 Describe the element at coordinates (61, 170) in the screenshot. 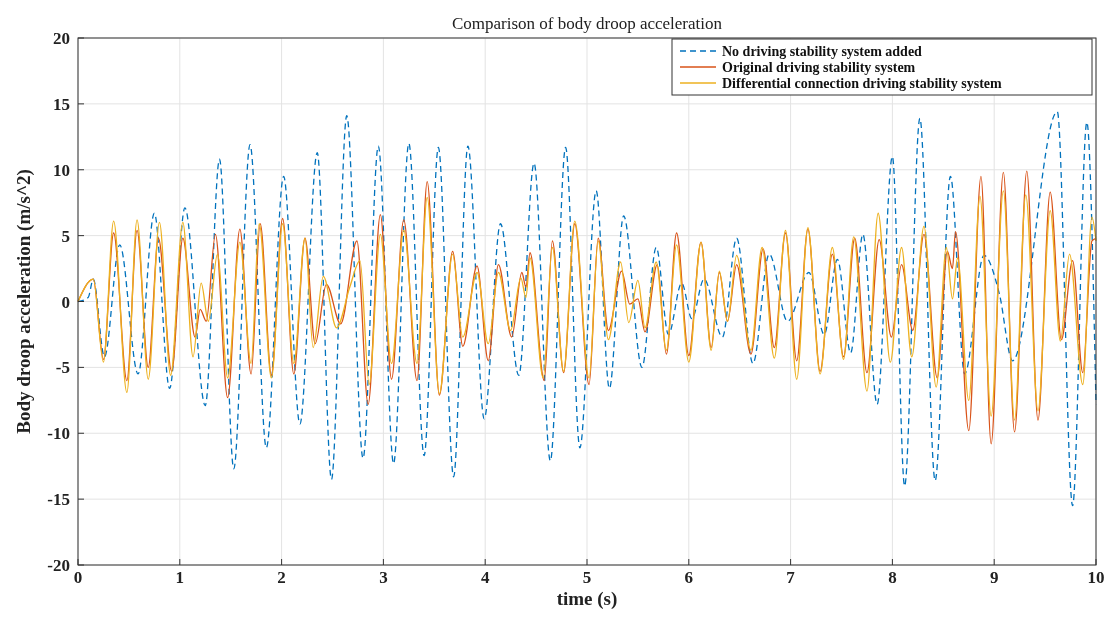

I see `y-tick-label: 10` at that location.